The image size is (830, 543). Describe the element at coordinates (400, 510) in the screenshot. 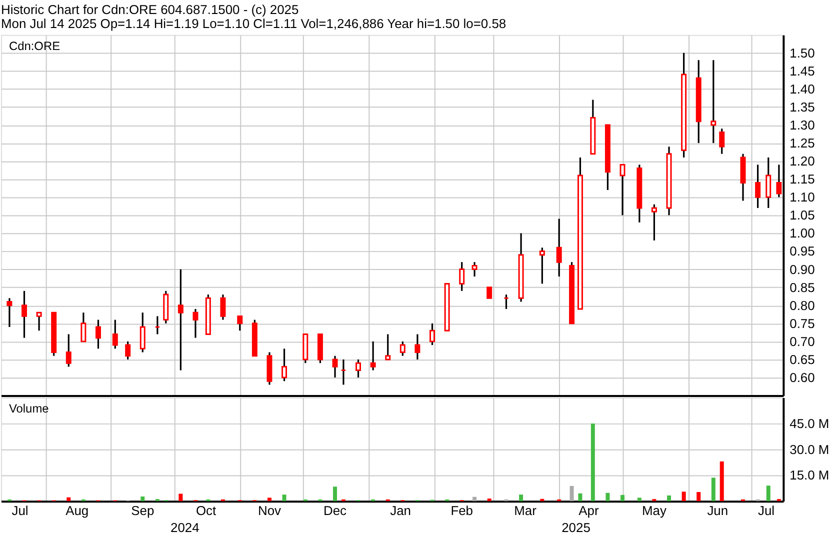

I see `x-tick-label: Jan` at that location.